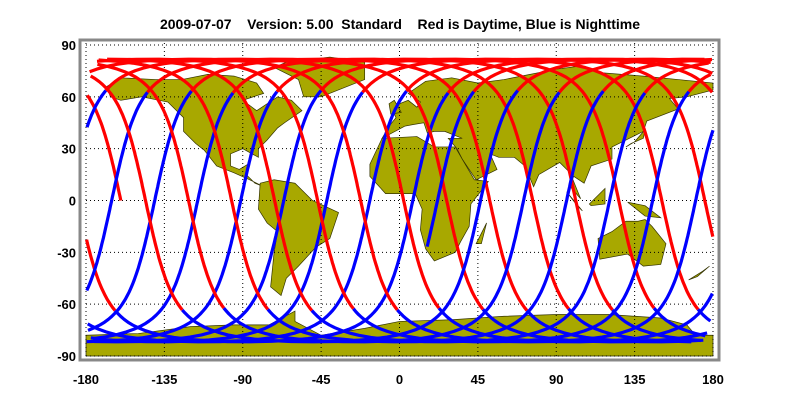 The width and height of the screenshot is (800, 400). Describe the element at coordinates (164, 379) in the screenshot. I see `x-tick-label: -135` at that location.